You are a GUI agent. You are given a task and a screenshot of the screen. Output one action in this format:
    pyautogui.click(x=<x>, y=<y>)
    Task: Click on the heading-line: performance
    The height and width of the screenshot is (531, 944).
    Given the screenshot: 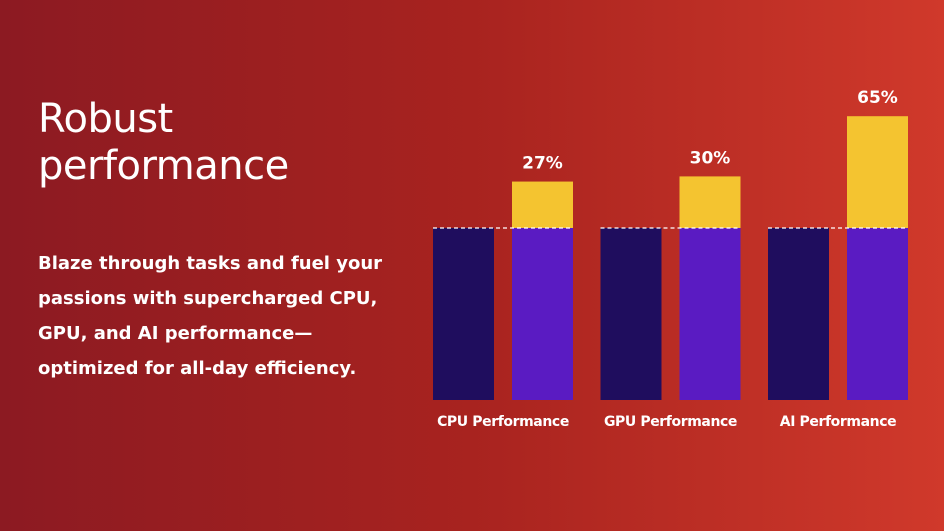 What is the action you would take?
    pyautogui.click(x=163, y=166)
    